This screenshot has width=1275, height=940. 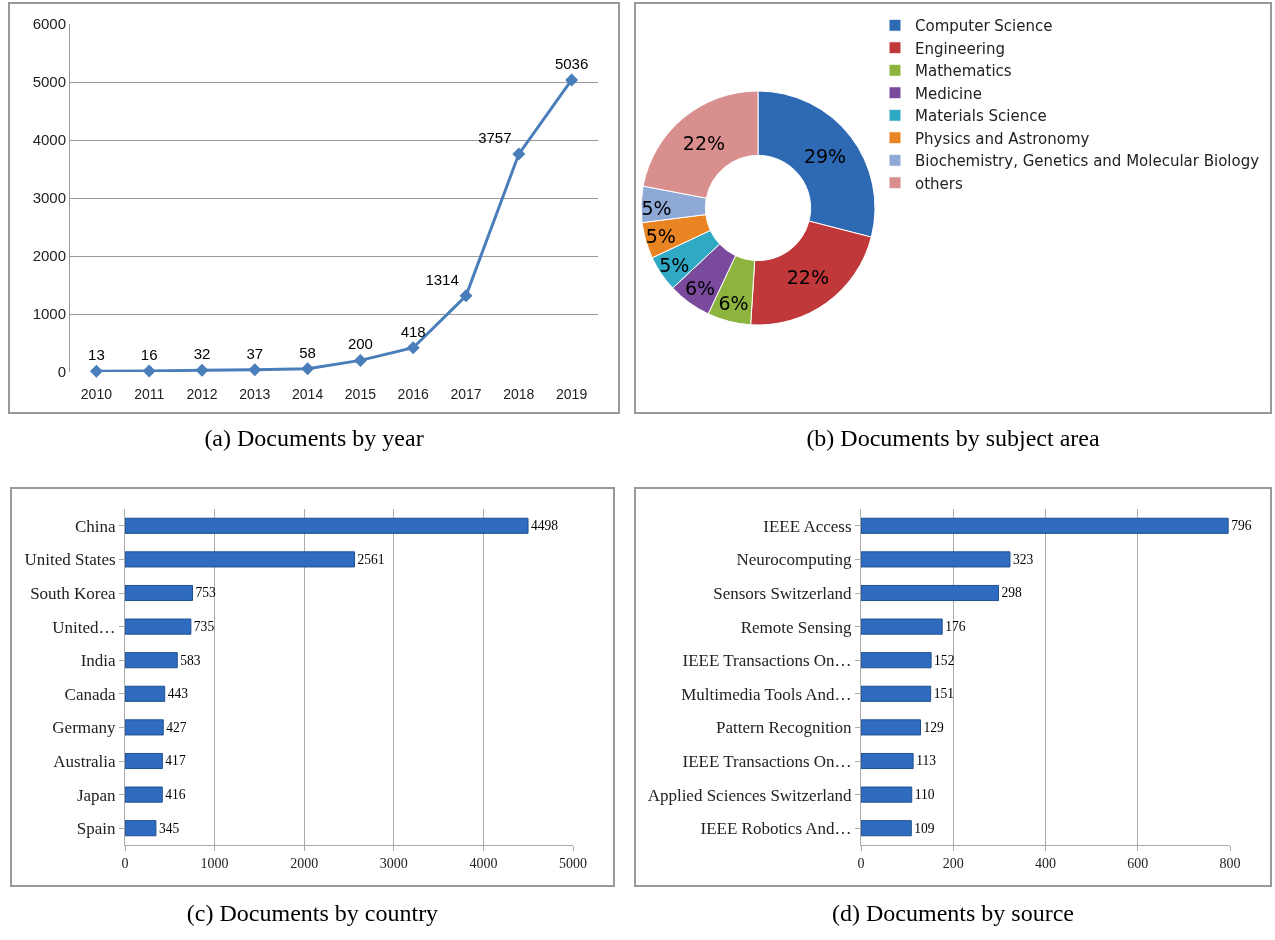 What do you see at coordinates (981, 116) in the screenshot?
I see `legend-label: Materials Science` at bounding box center [981, 116].